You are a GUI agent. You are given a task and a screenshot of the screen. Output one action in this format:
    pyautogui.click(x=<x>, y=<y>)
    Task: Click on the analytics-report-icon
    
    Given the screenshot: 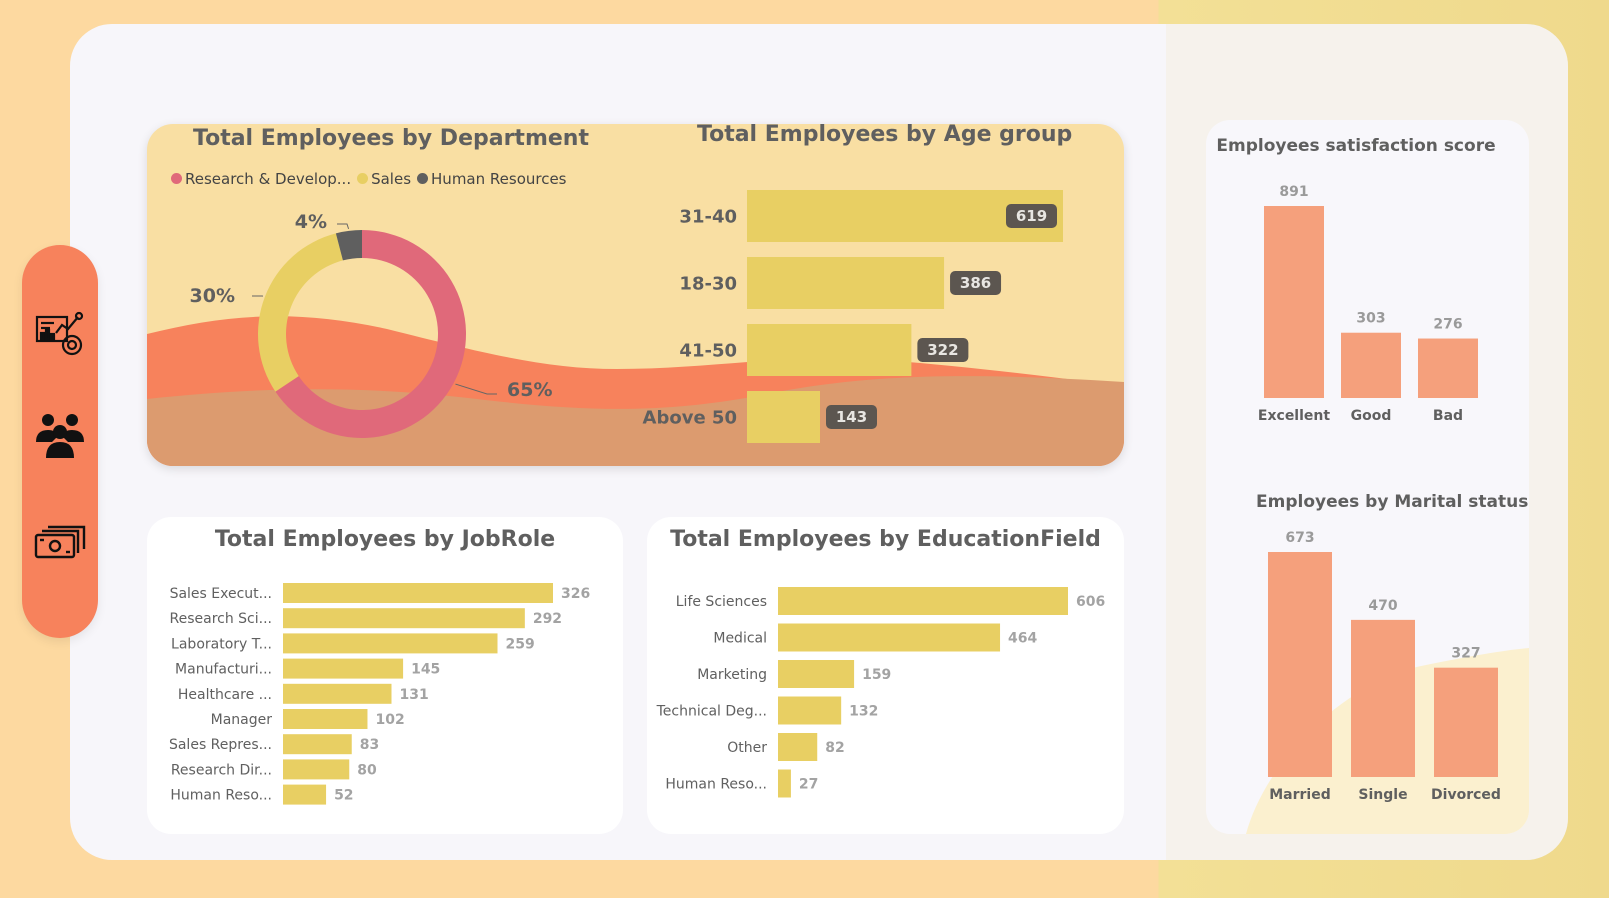 What is the action you would take?
    pyautogui.click(x=60, y=333)
    